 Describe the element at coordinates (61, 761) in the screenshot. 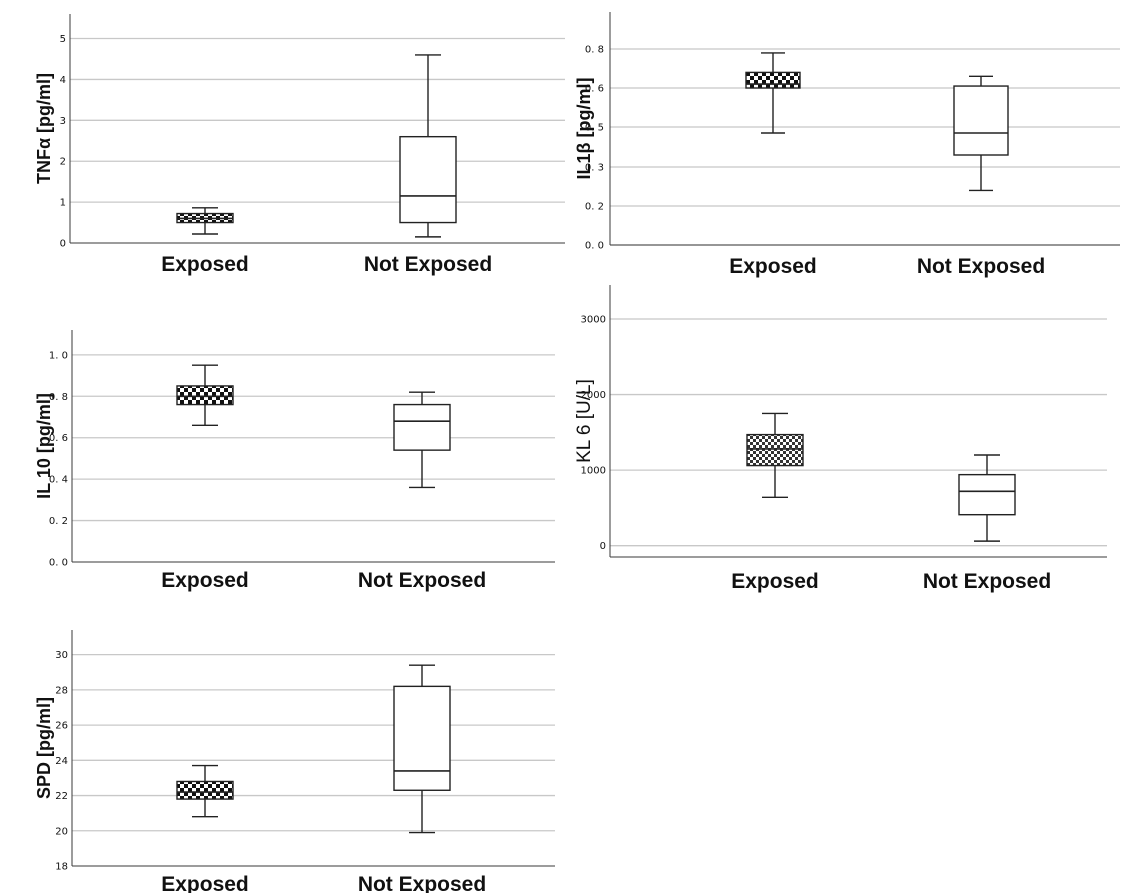

I see `y-tick-label: 24` at that location.